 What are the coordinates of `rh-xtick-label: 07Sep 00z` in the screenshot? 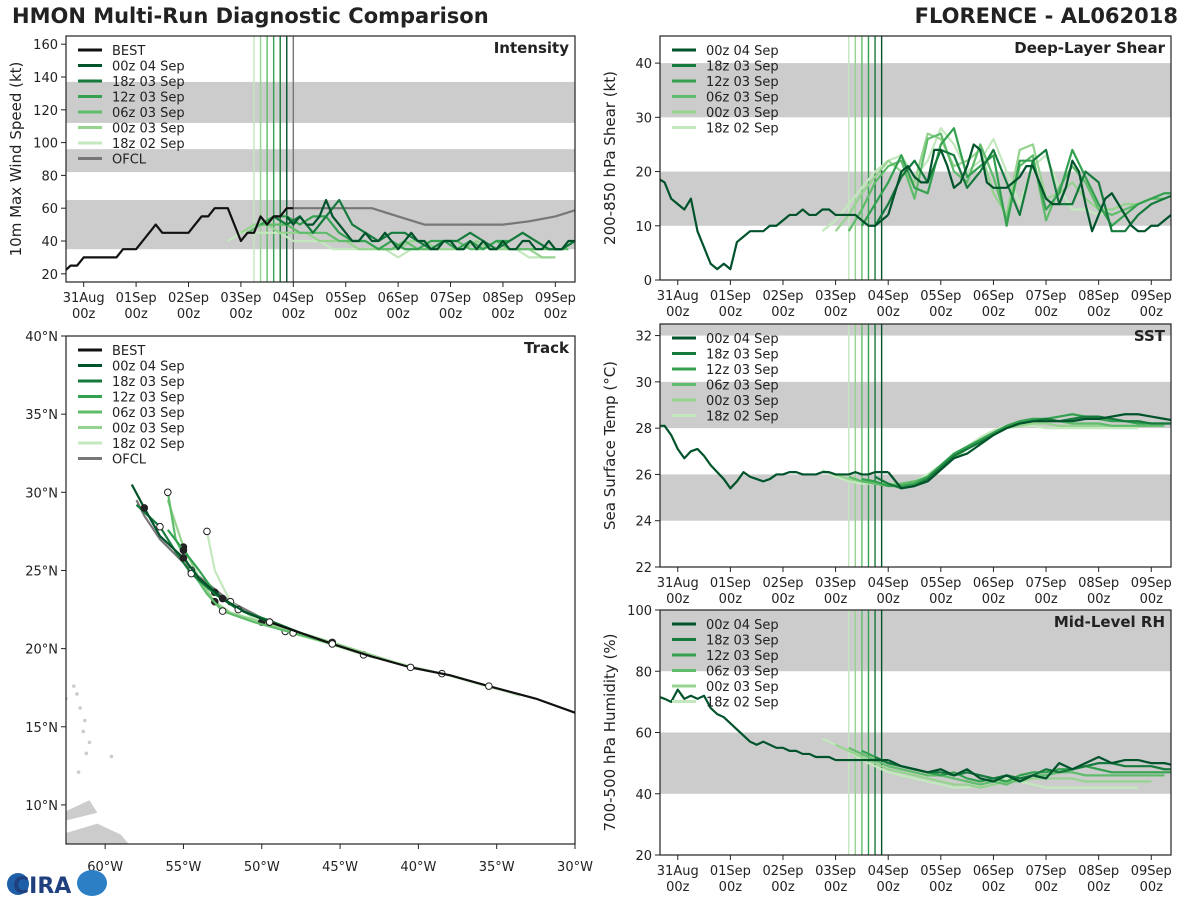 It's located at (1046, 879).